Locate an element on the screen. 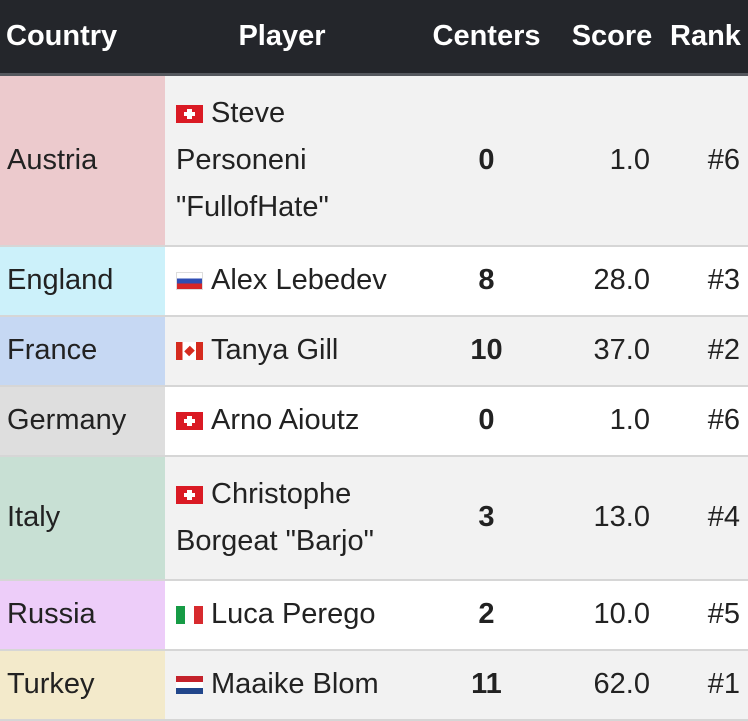  player-cell: Alex Lebedev is located at coordinates (292, 281).